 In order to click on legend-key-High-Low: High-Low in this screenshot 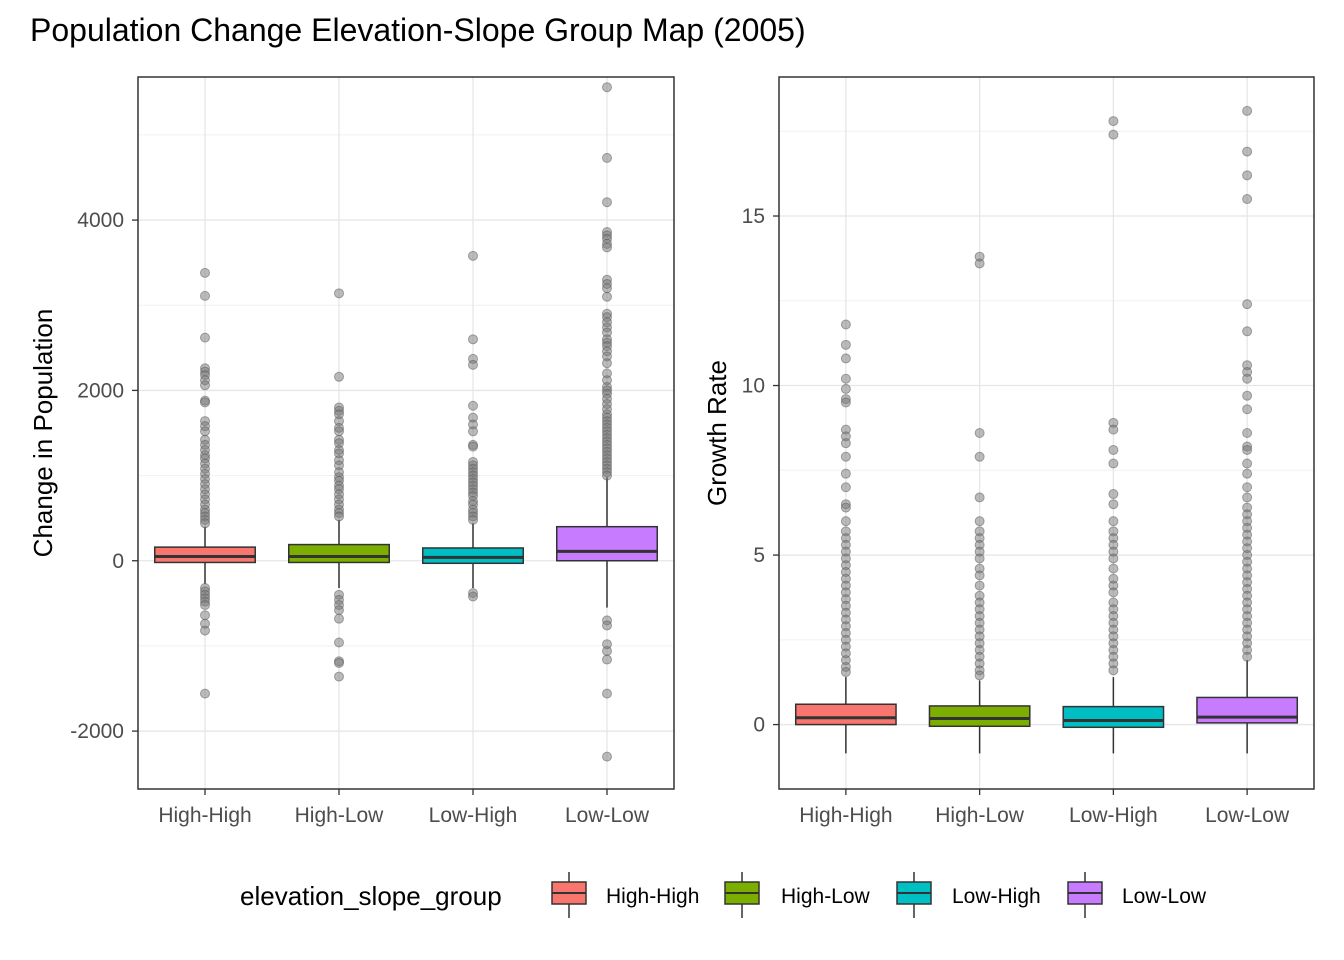, I will do `click(797, 895)`.